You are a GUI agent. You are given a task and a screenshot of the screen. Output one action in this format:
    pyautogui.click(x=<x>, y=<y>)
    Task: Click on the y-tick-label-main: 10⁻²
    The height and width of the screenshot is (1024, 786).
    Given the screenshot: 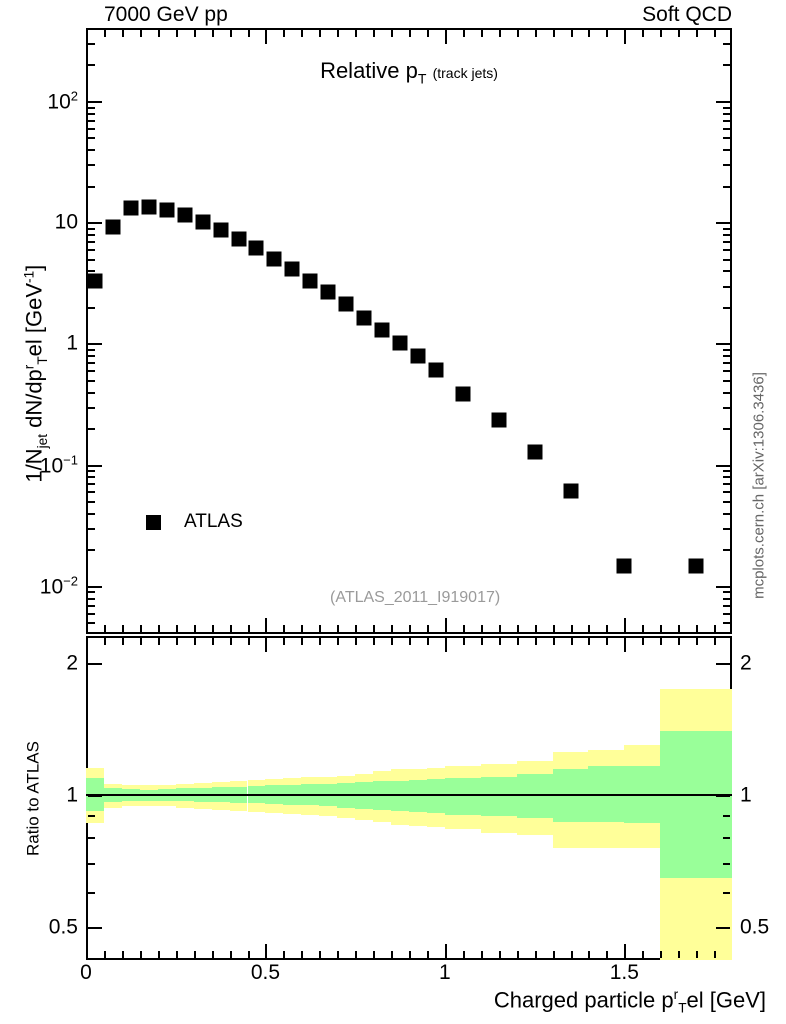 What is the action you would take?
    pyautogui.click(x=58, y=586)
    